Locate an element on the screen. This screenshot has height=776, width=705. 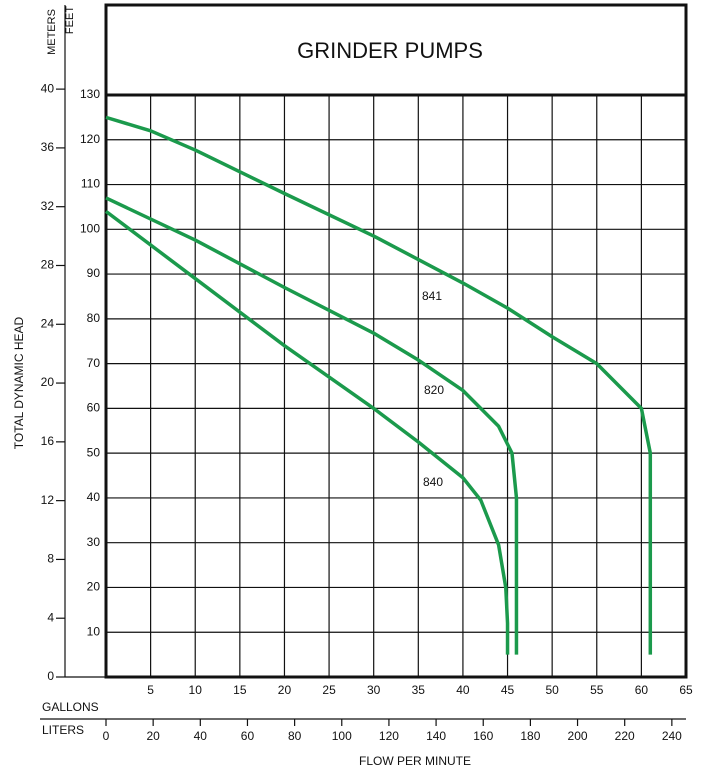
x2-tick-label: 100 is located at coordinates (342, 736).